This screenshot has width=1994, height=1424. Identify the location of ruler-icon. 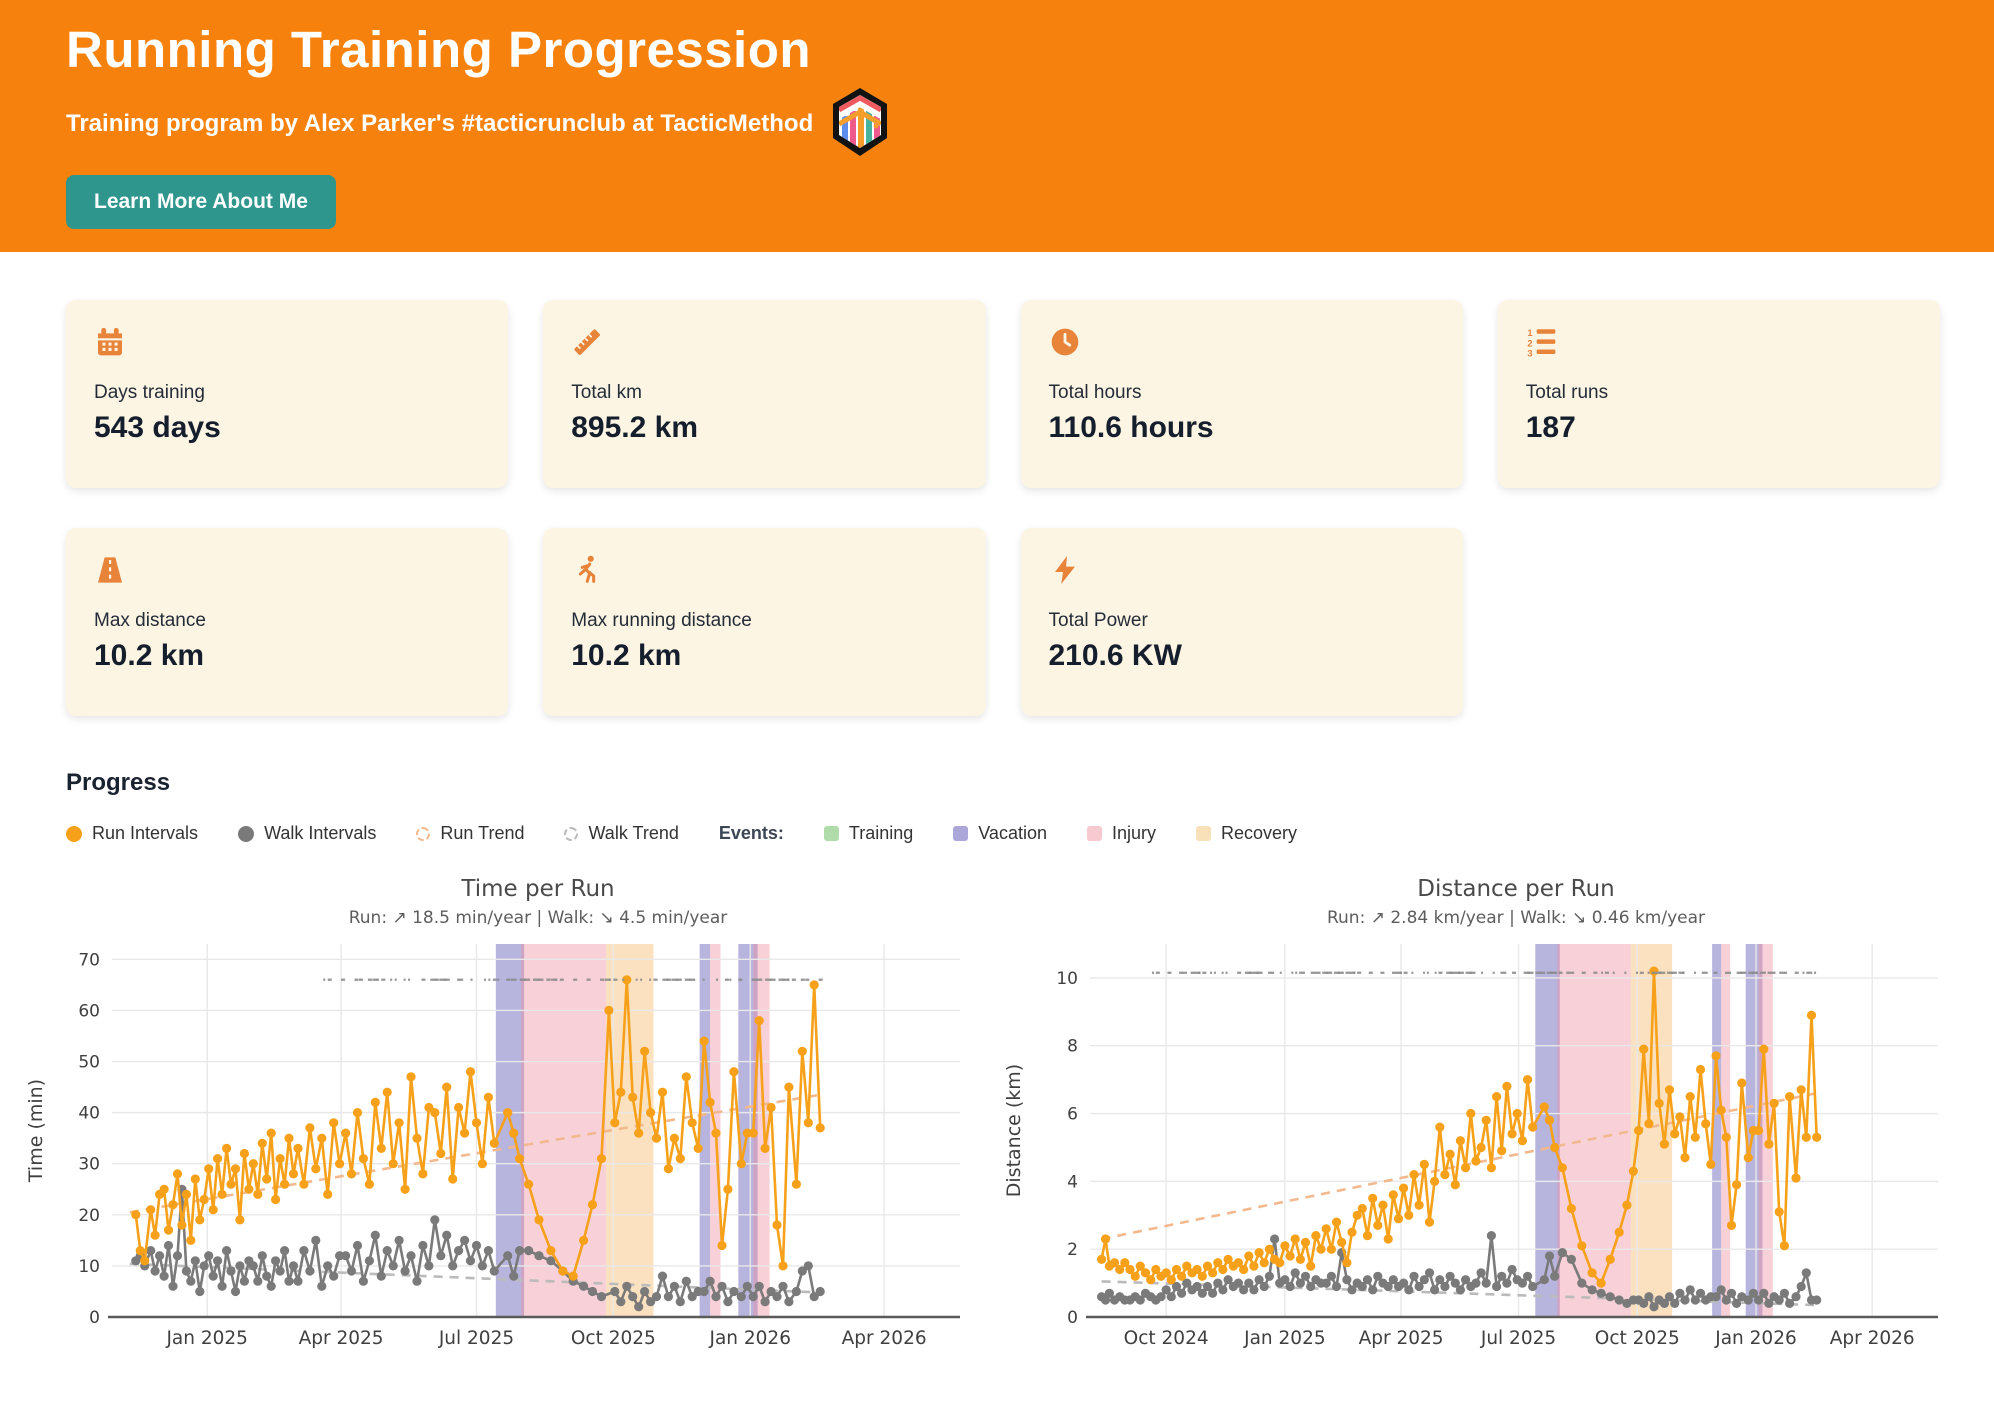
(764, 342).